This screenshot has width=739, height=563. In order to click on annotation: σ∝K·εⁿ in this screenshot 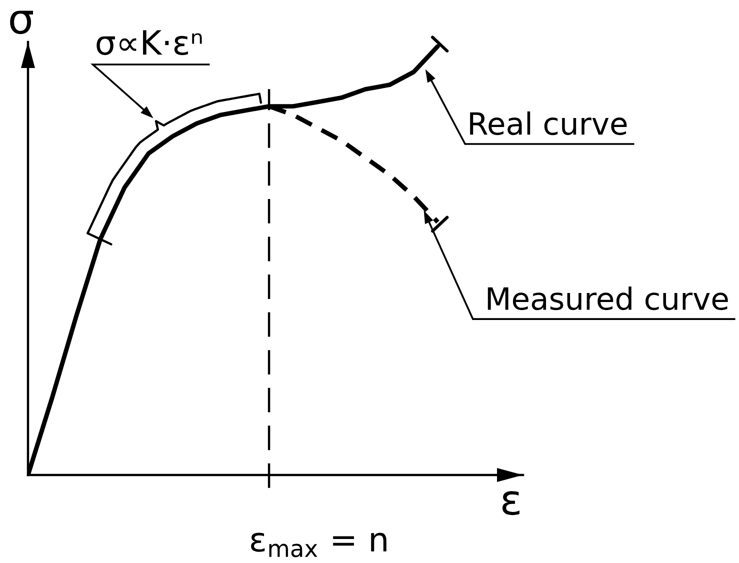, I will do `click(149, 43)`.